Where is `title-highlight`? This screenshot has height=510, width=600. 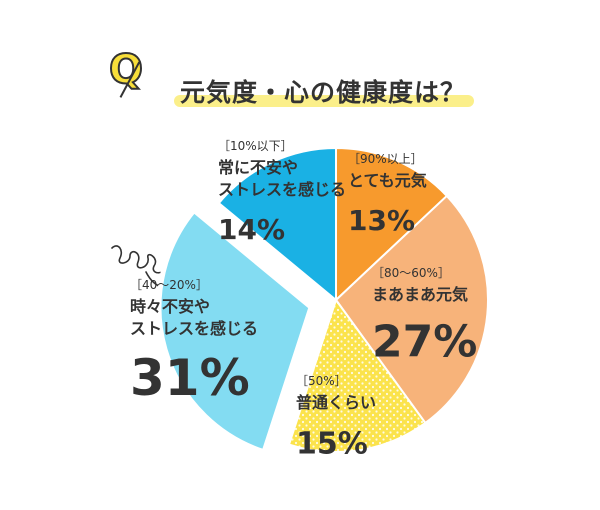
title-highlight is located at coordinates (324, 101).